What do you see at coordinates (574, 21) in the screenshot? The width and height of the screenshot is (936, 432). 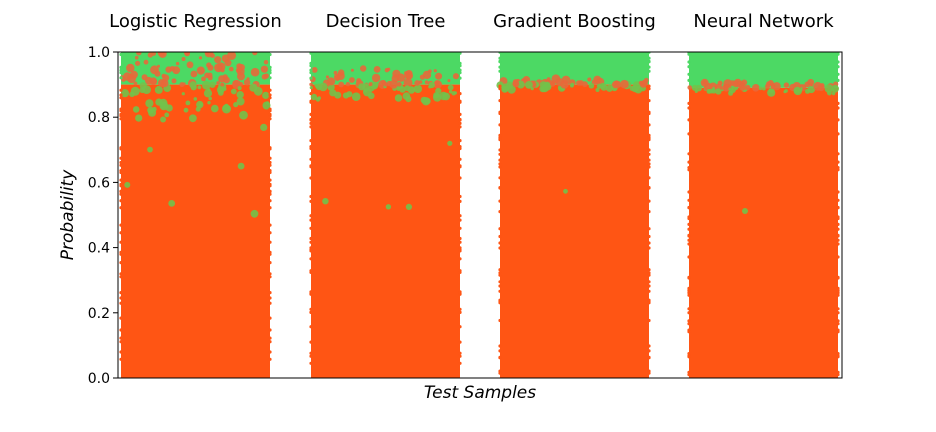 I see `panel-title: Gradient Boosting` at bounding box center [574, 21].